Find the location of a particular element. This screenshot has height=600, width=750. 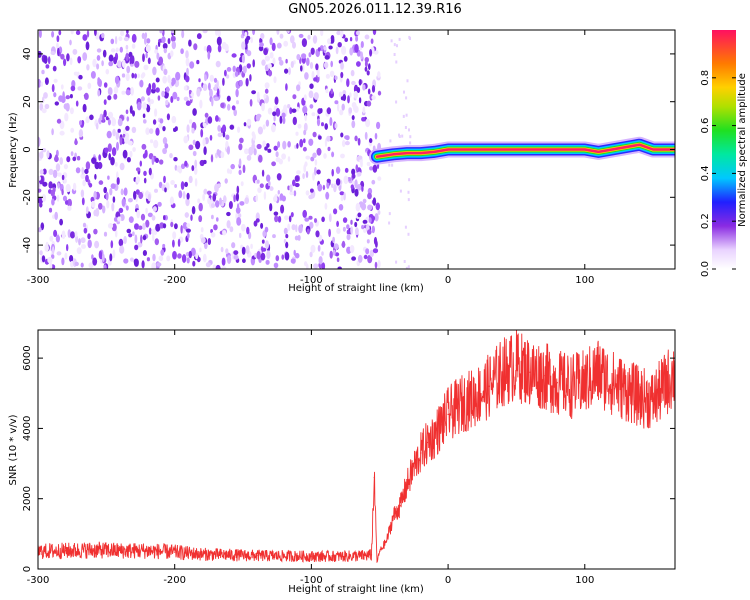

colorbar-ticks: 0.0 0.2 0.4 0.6 0.8 is located at coordinates (718, 173).